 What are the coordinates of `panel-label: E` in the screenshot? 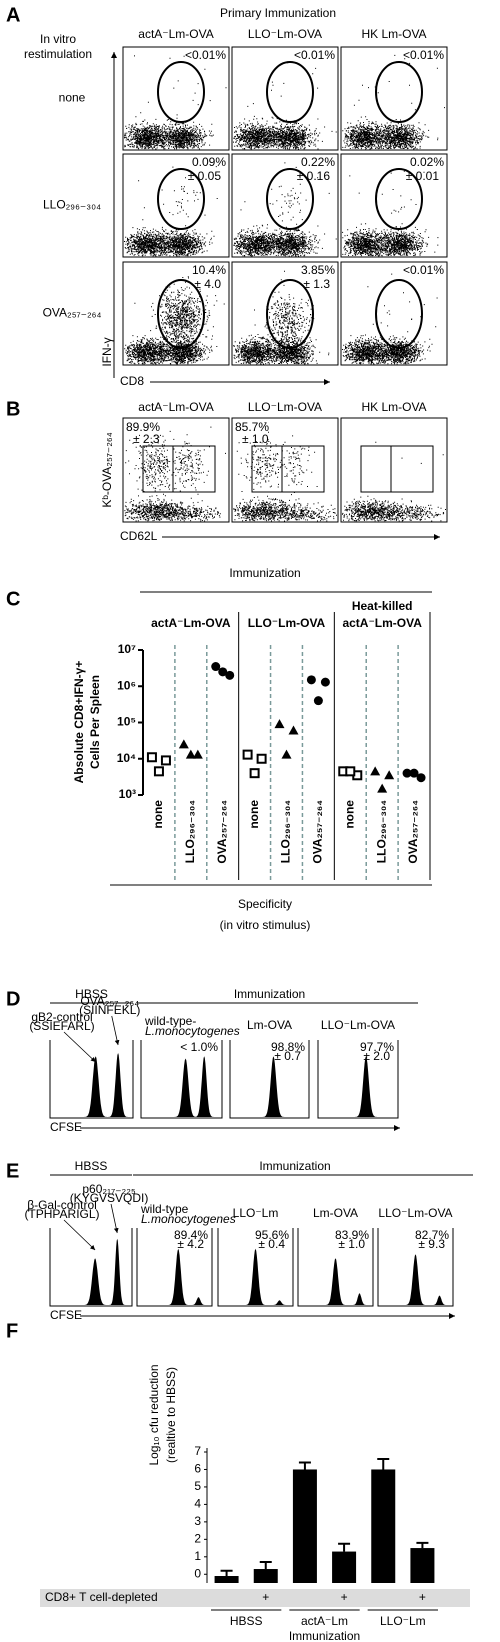 It's located at (12, 1171).